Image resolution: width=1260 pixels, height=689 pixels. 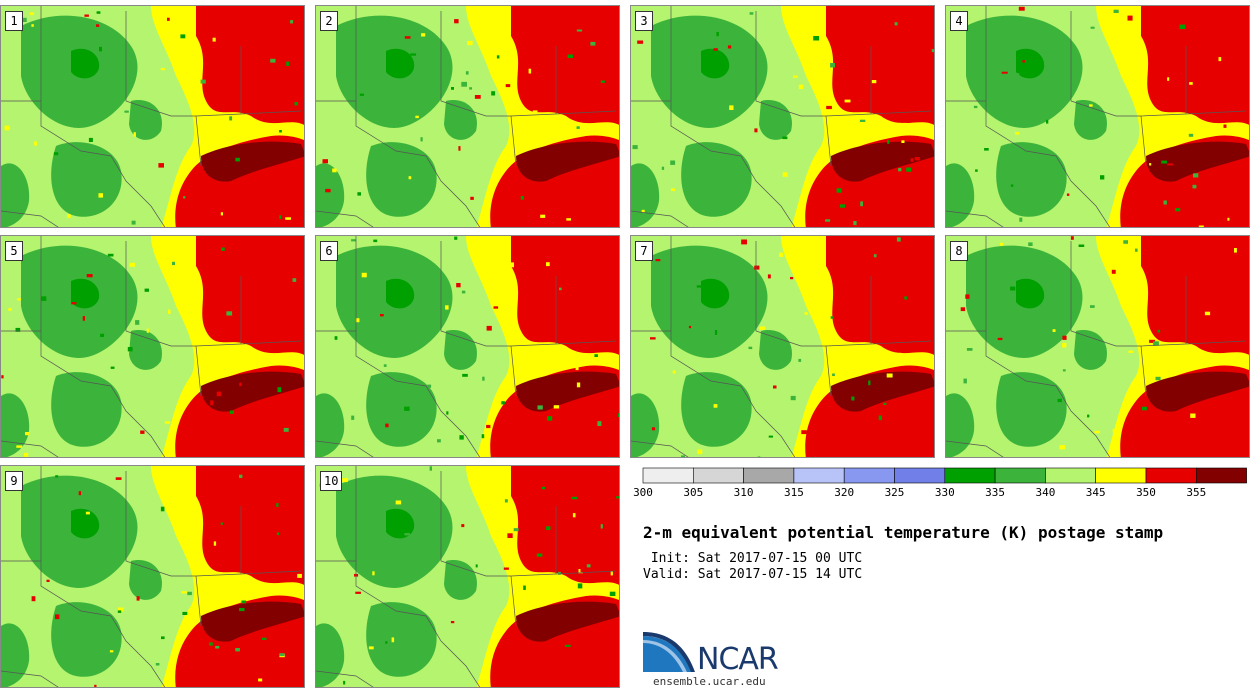 I want to click on legend-tick-label: 335, so click(x=995, y=492).